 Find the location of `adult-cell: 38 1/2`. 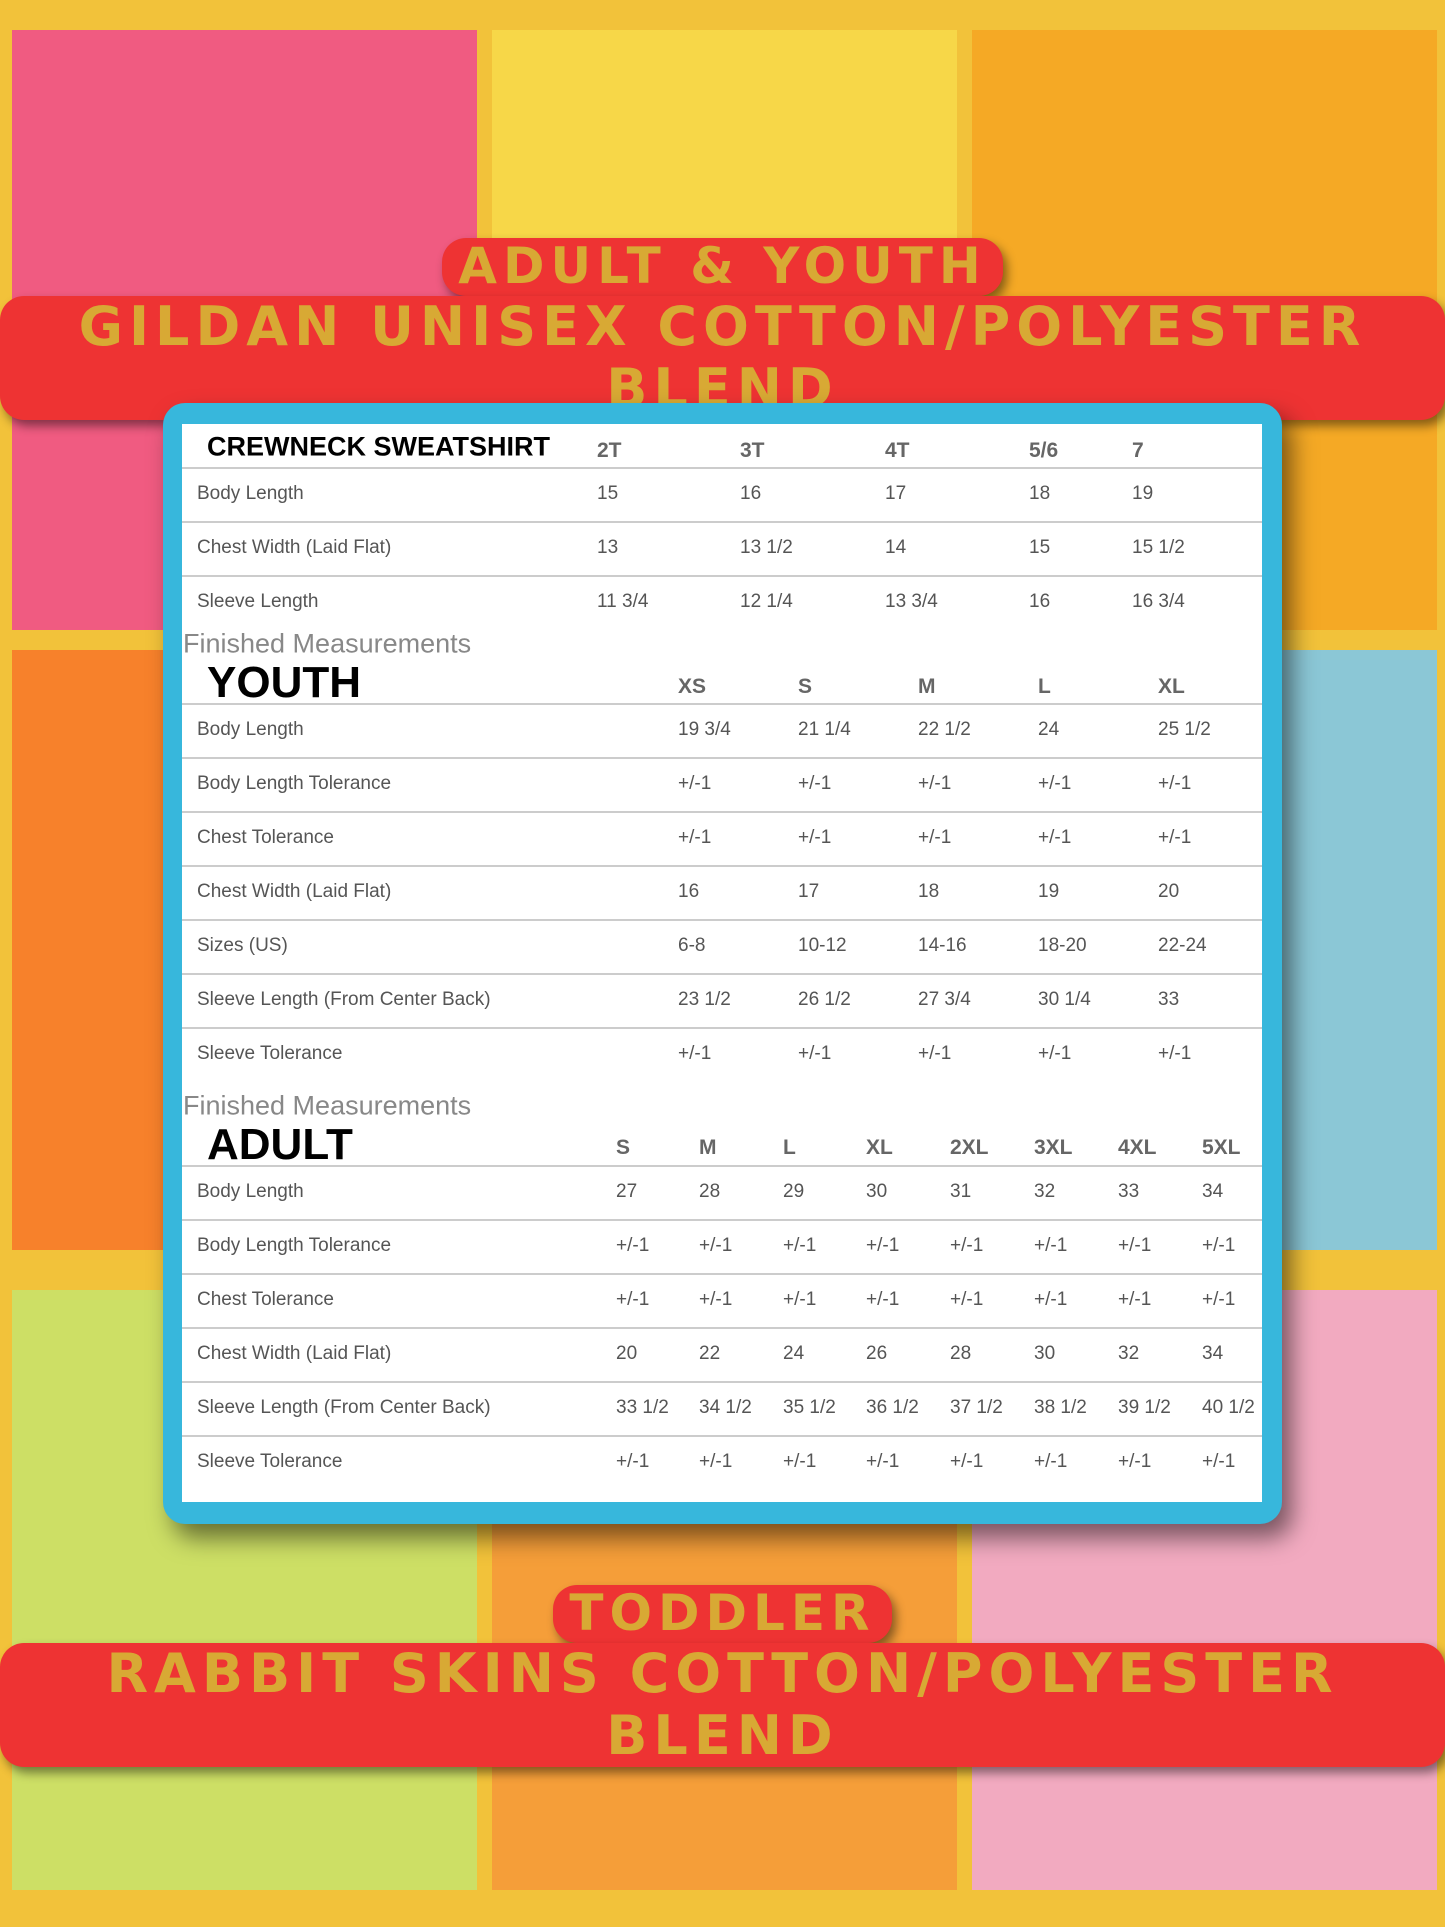

adult-cell: 38 1/2 is located at coordinates (1060, 1407).